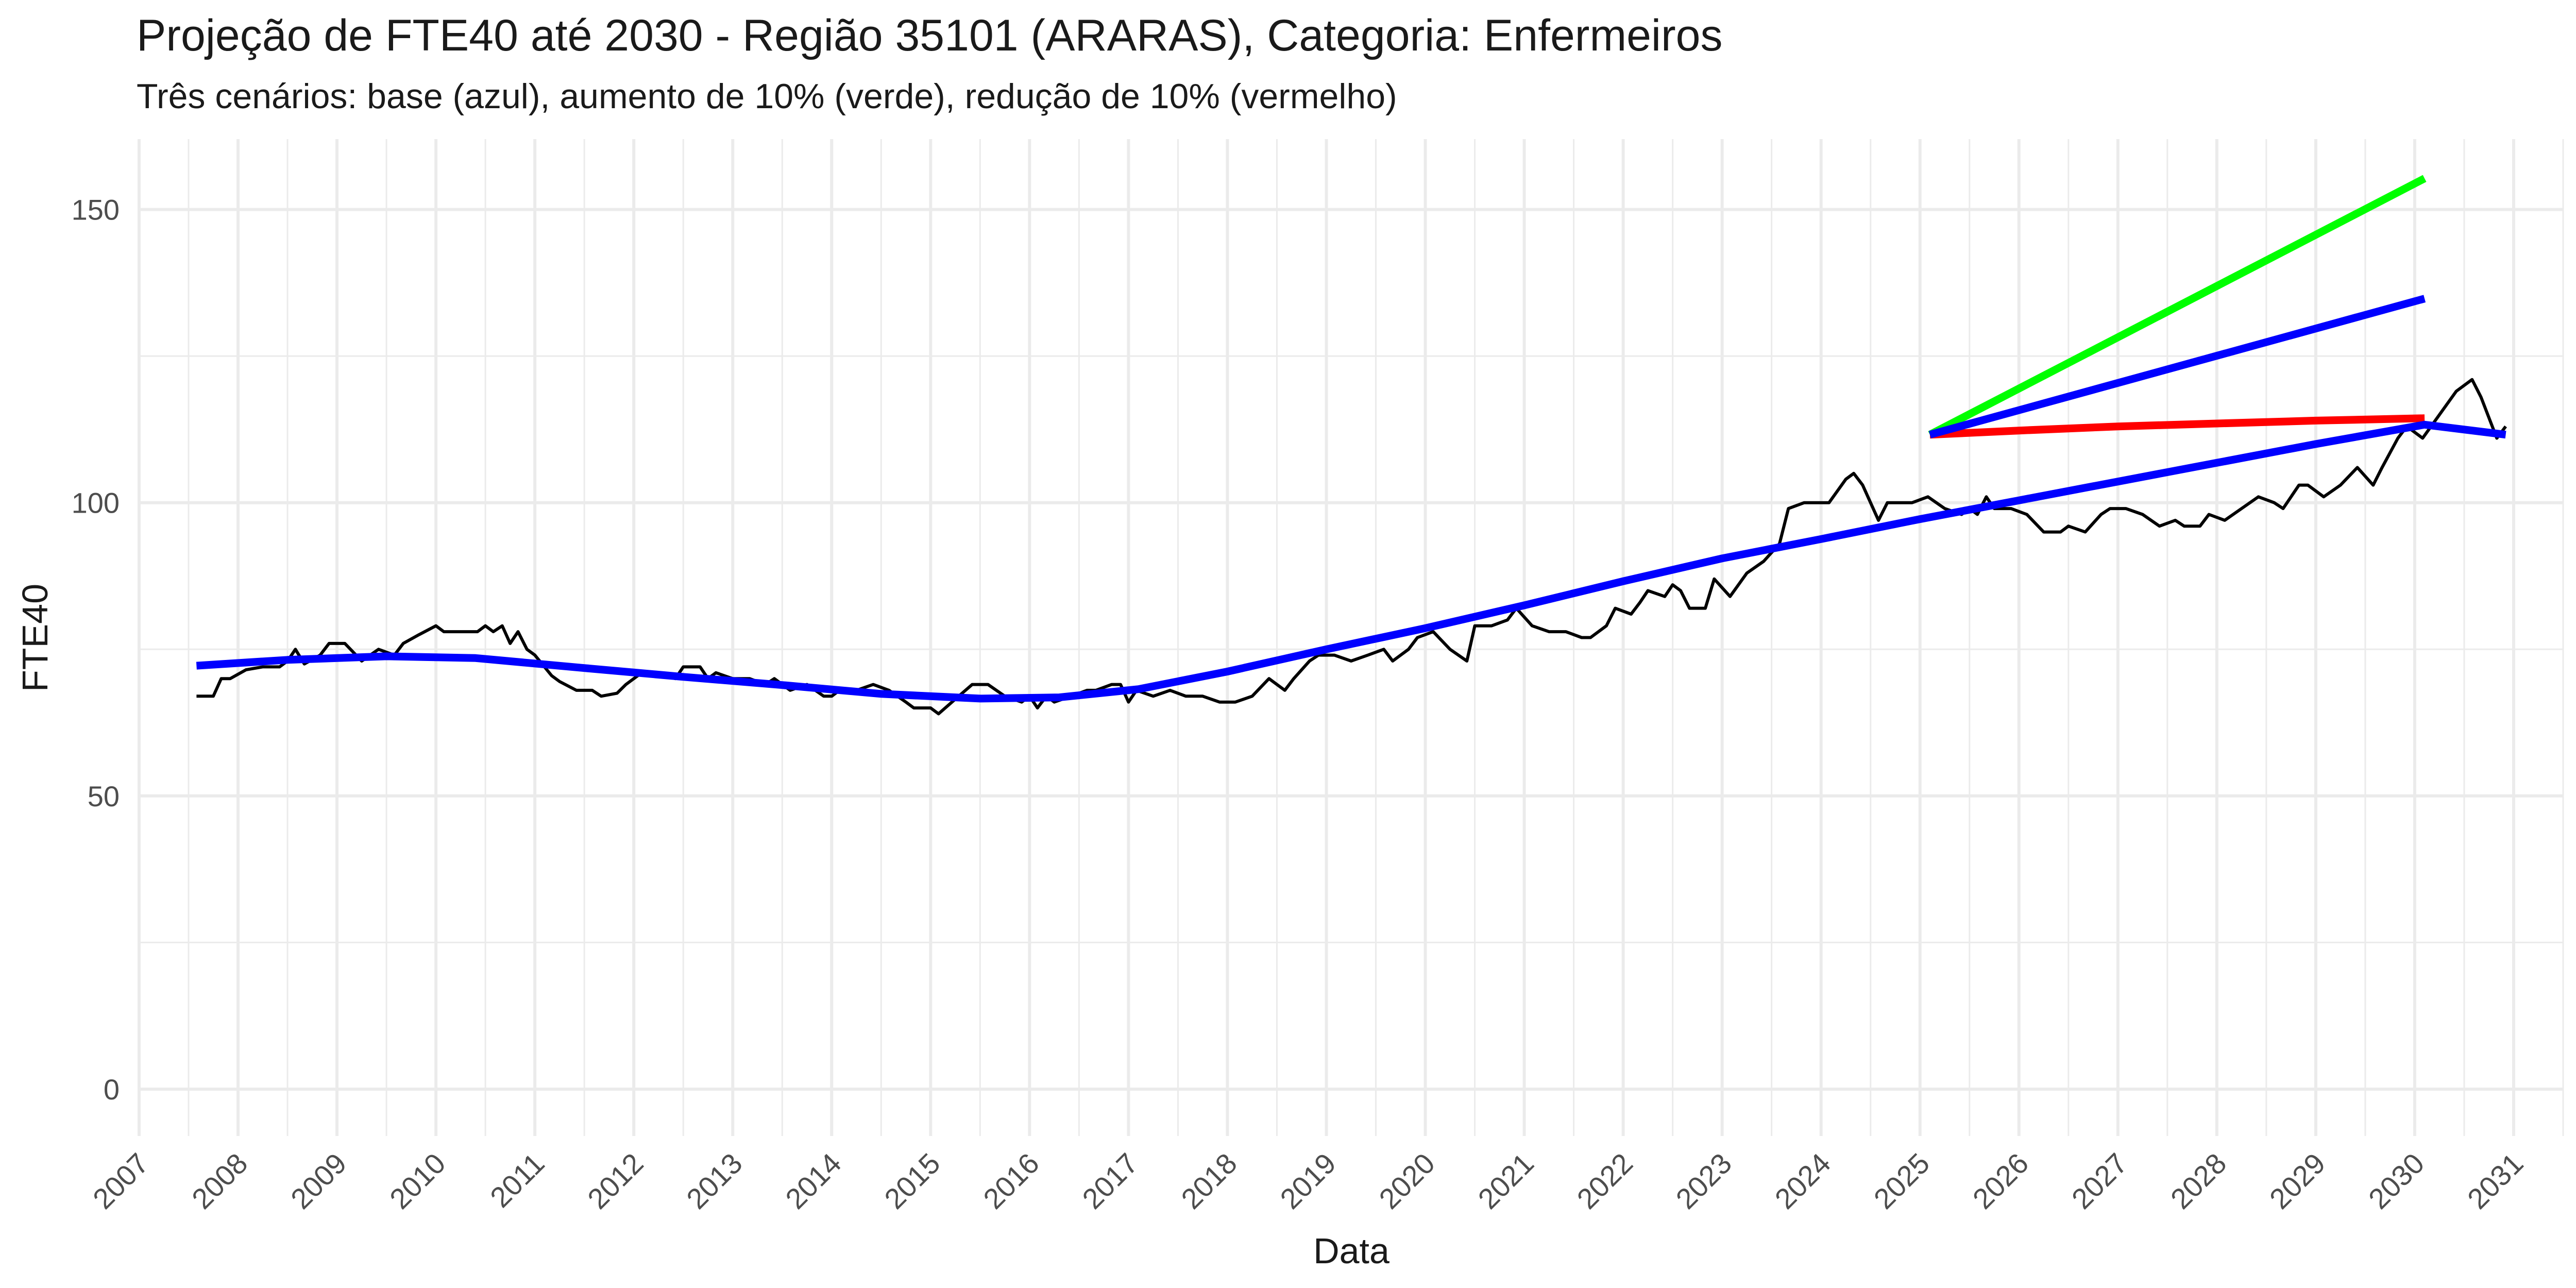 The image size is (2576, 1288). Describe the element at coordinates (2177, 426) in the screenshot. I see `series-line-decrease` at that location.